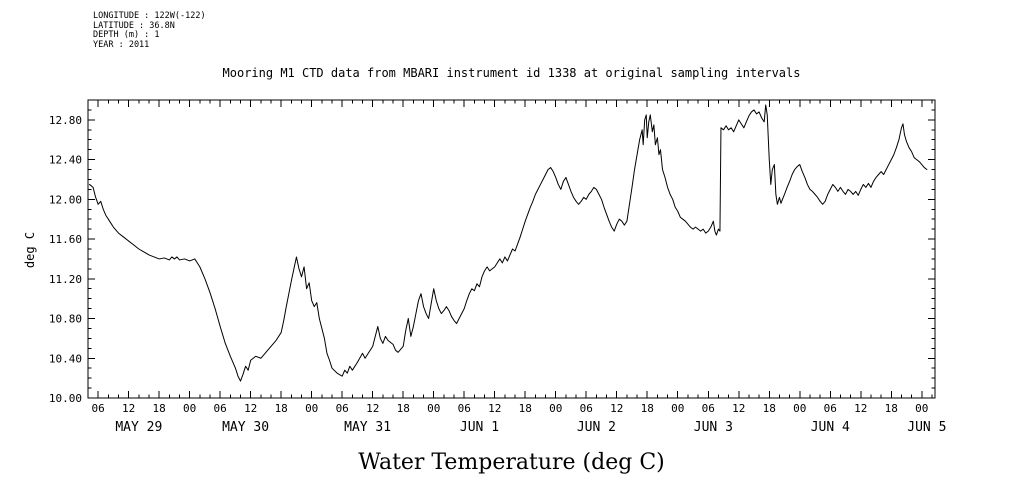  Describe the element at coordinates (65, 199) in the screenshot. I see `y-tick-label: 12.00` at that location.